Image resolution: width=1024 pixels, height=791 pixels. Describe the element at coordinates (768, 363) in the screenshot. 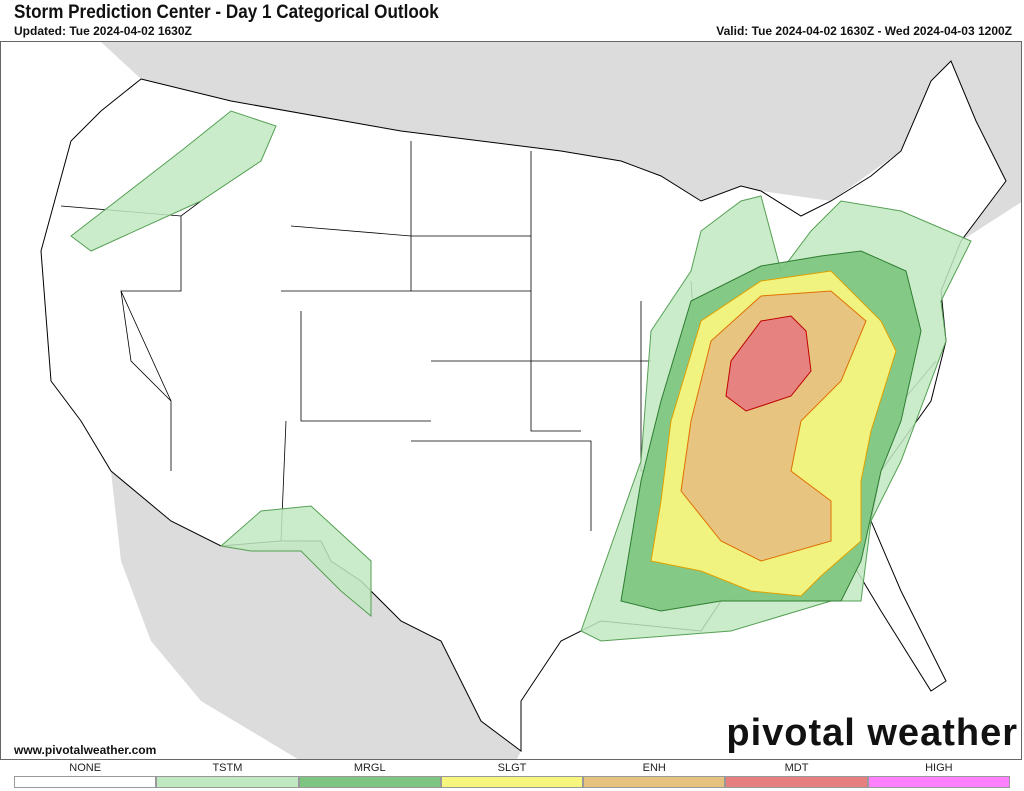

I see `risk-area-mdt` at that location.